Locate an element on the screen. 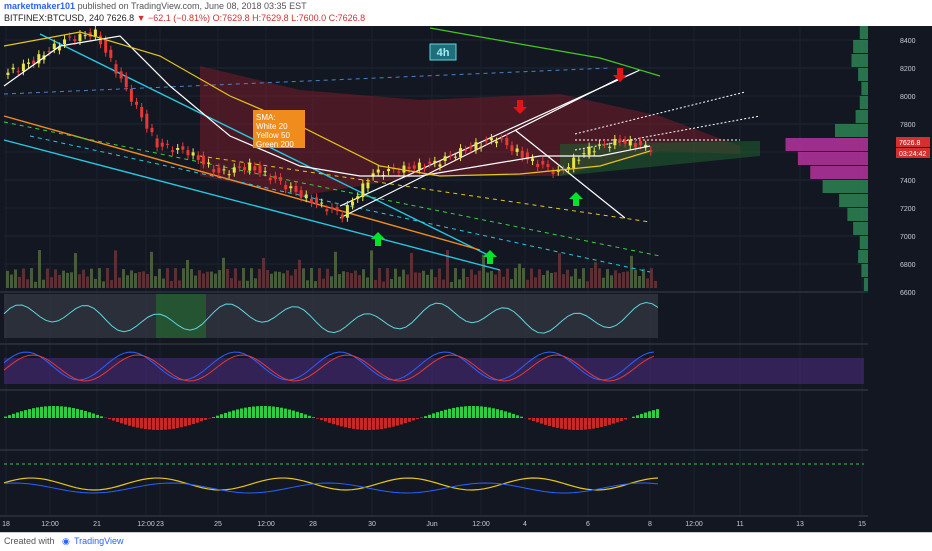 The height and width of the screenshot is (551, 932). tradingview-brand: TradingView is located at coordinates (99, 541).